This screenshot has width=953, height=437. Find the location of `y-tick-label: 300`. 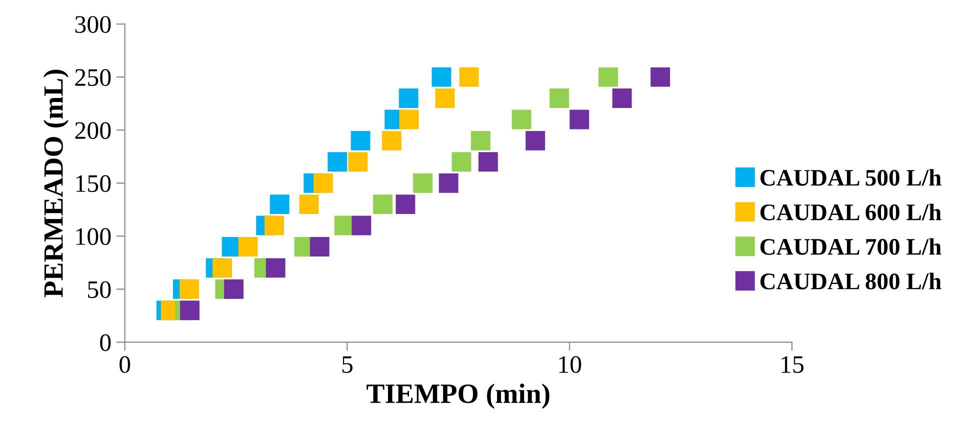

y-tick-label: 300 is located at coordinates (93, 24).